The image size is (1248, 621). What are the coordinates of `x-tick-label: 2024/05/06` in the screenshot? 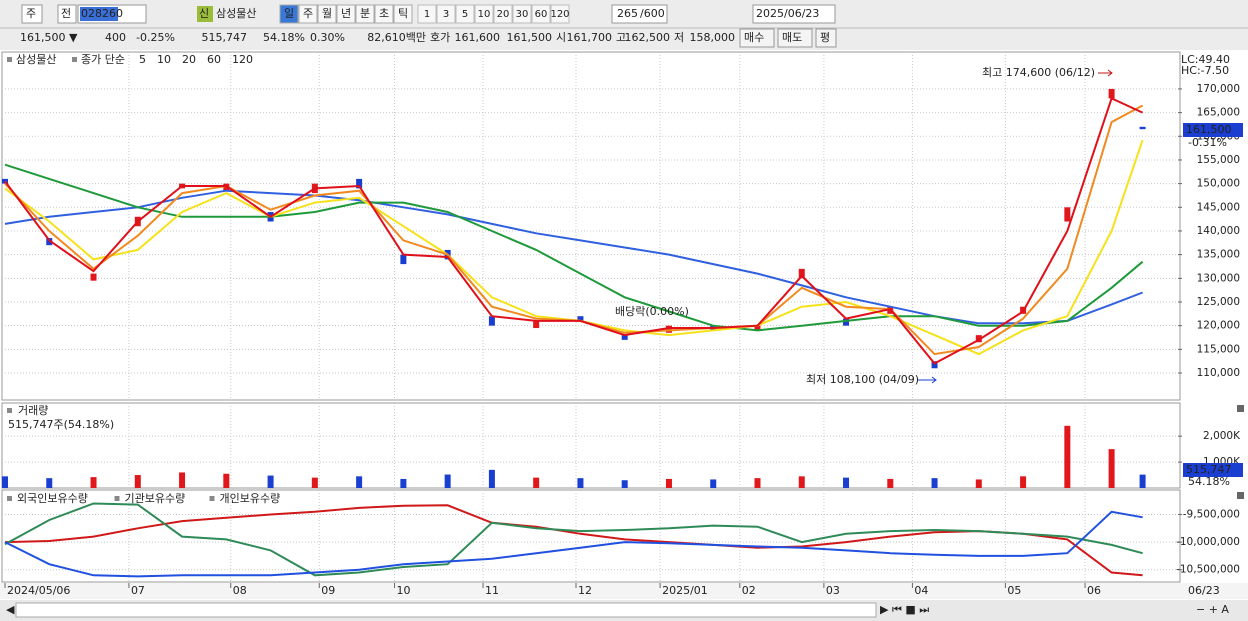 It's located at (38, 590).